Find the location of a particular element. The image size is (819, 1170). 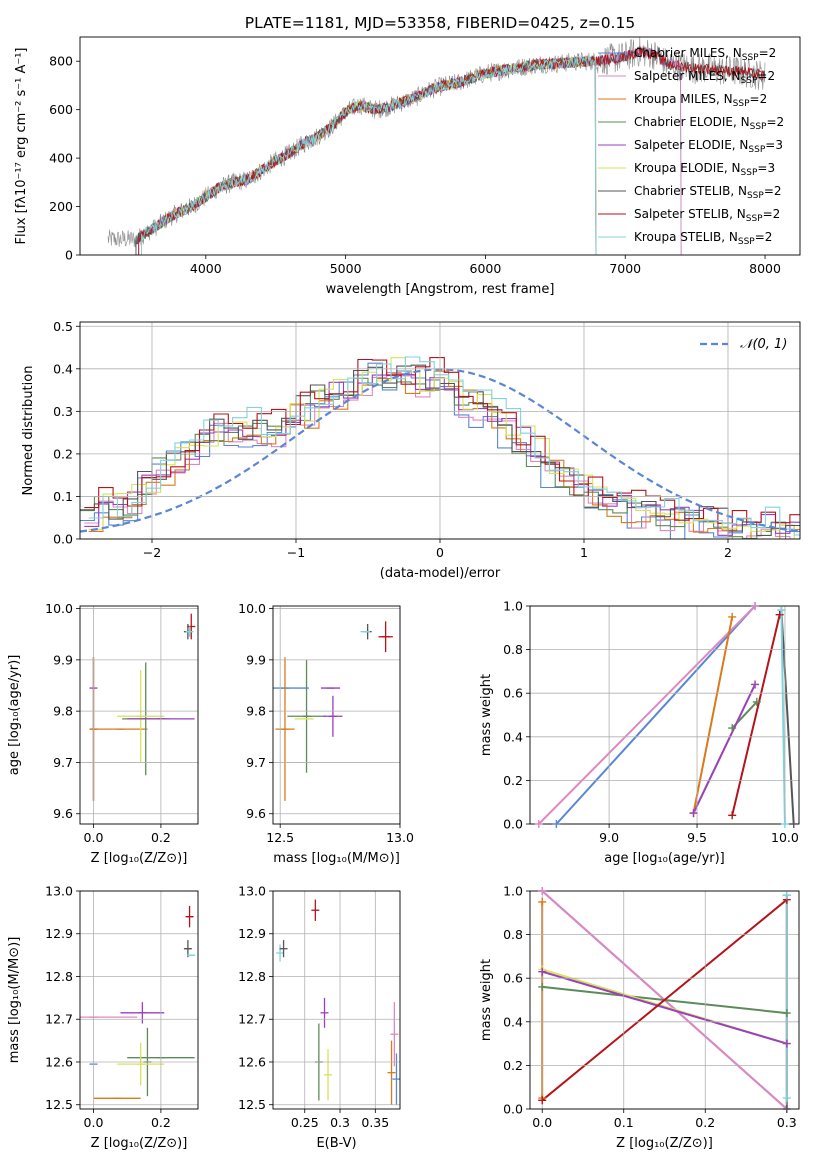

residual-histogram-kroupa-stelib is located at coordinates (444, 446).